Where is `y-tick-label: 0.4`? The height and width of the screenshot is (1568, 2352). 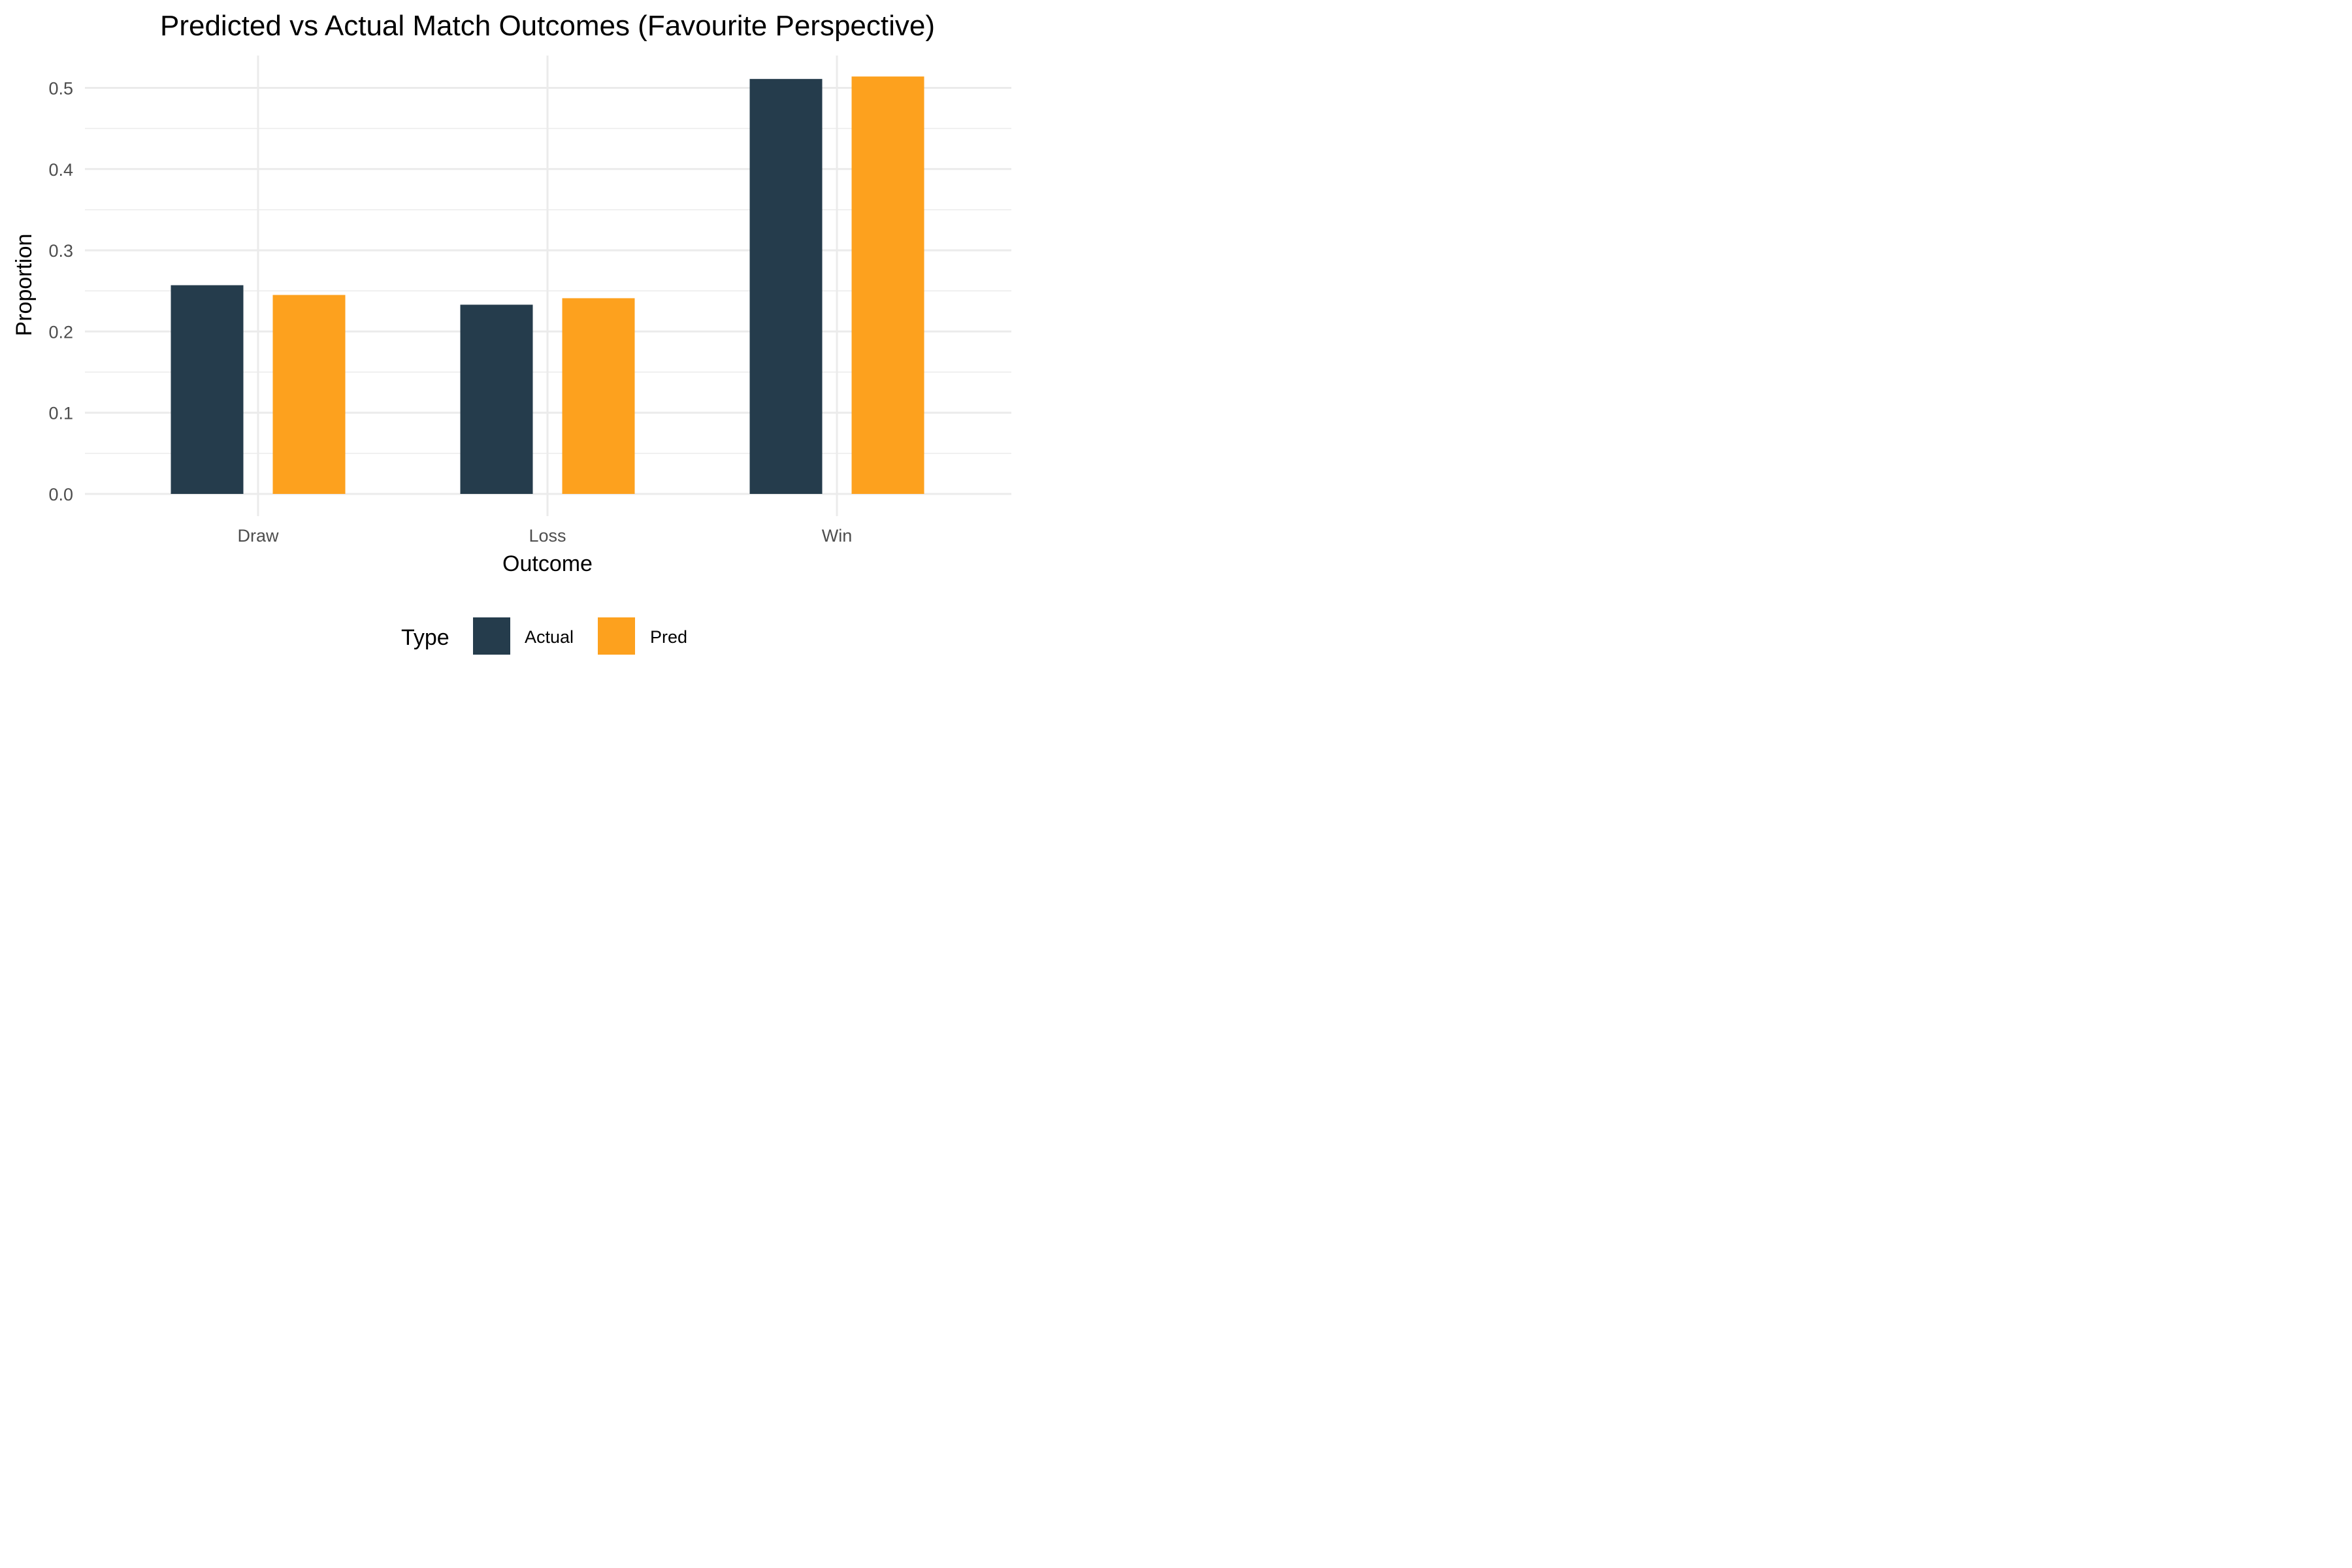 y-tick-label: 0.4 is located at coordinates (60, 170).